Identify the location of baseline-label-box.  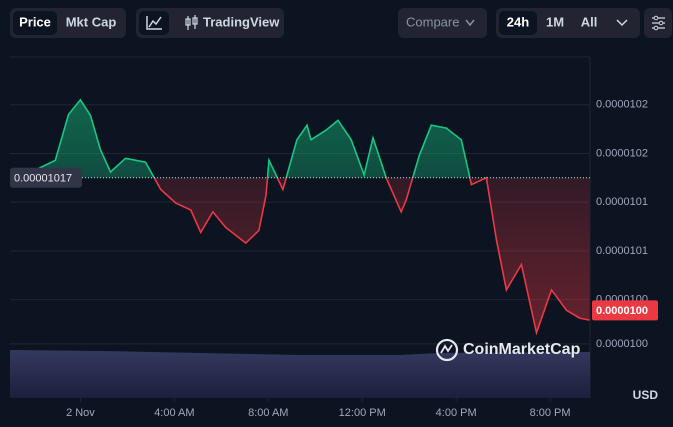
(46, 177).